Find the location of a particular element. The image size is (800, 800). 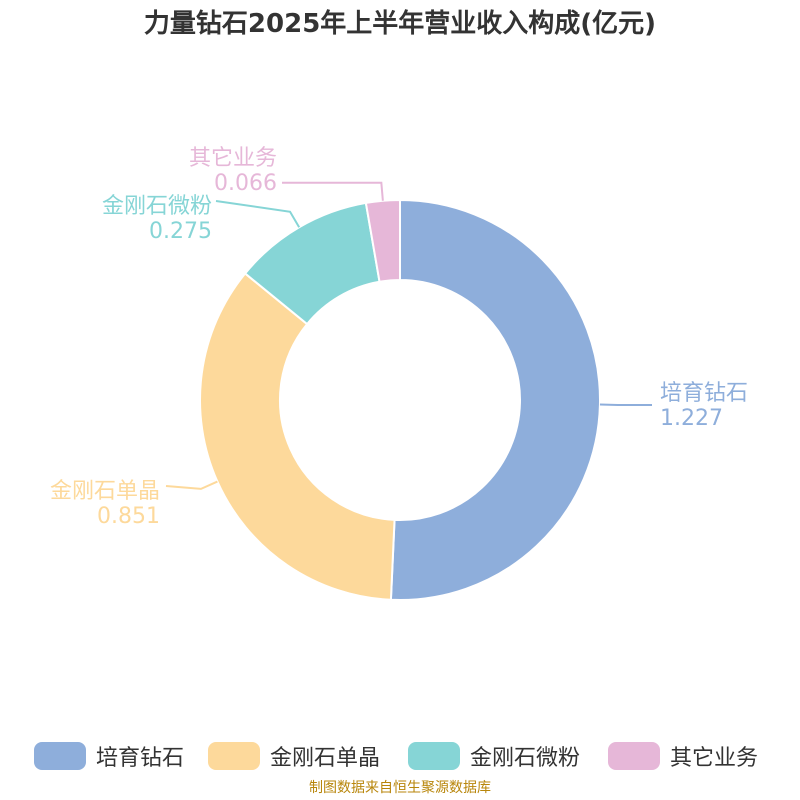

legend-label-3: 其它业务 is located at coordinates (714, 758).